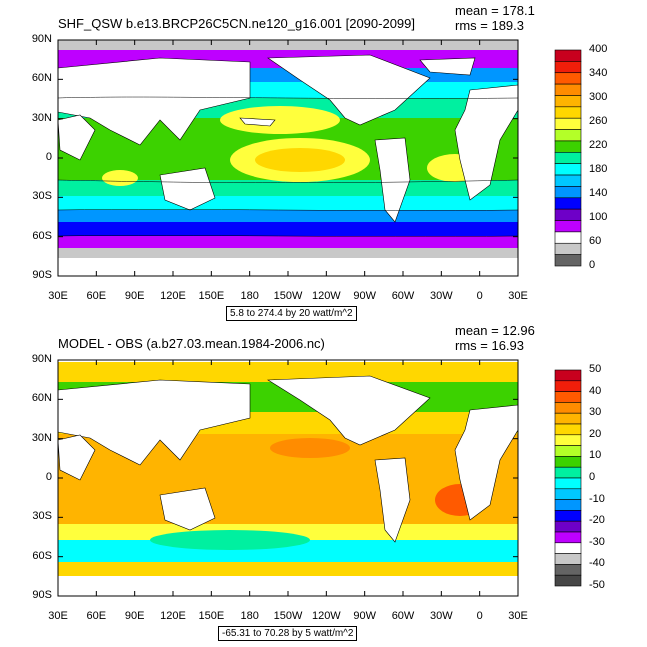 This screenshot has height=647, width=647. I want to click on lat-tick-label: 90S, so click(42, 275).